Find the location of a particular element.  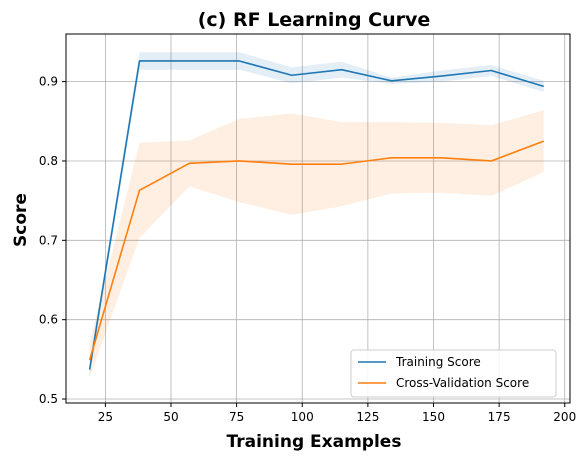

y-axis-ticks: 0.5 0.6 0.7 0.8 0.9 is located at coordinates (52, 240).